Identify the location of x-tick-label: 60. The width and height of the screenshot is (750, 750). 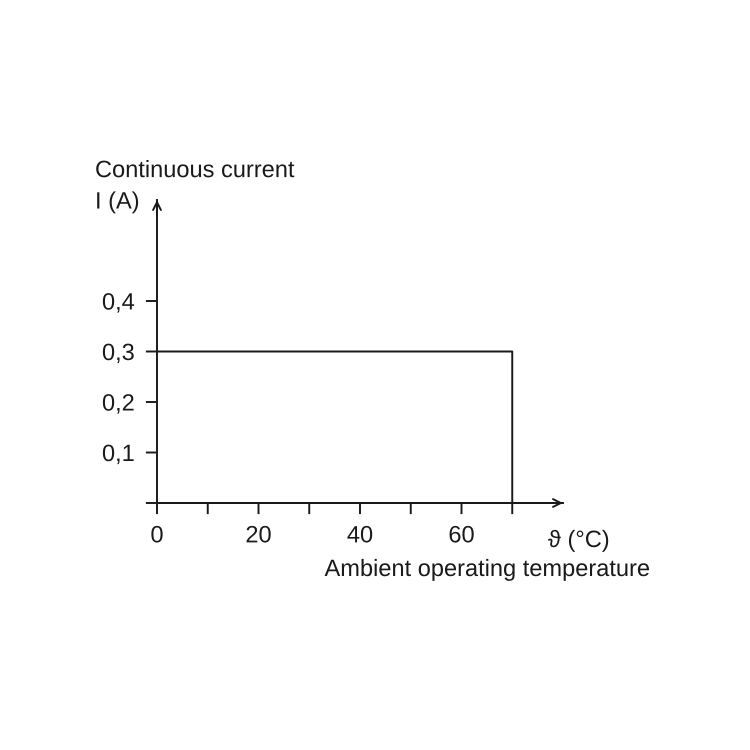
(462, 534).